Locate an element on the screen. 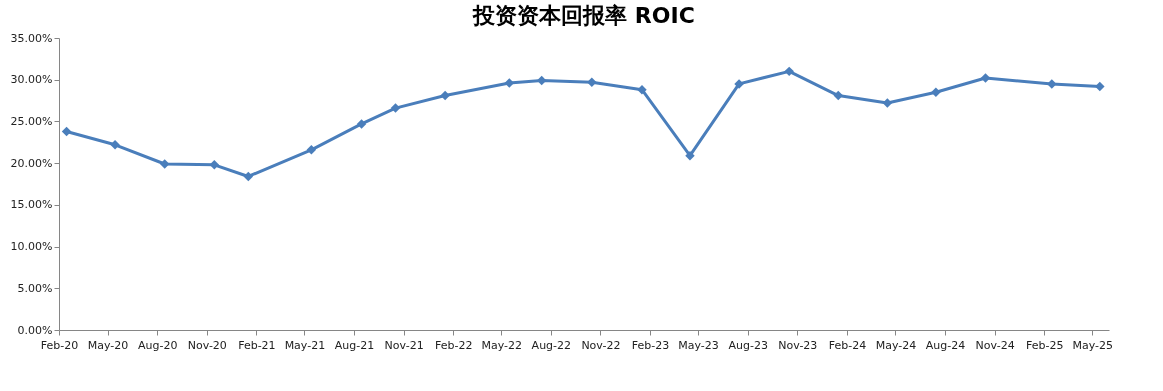 This screenshot has width=1163, height=391. x-tick-label: Aug-23 is located at coordinates (748, 345).